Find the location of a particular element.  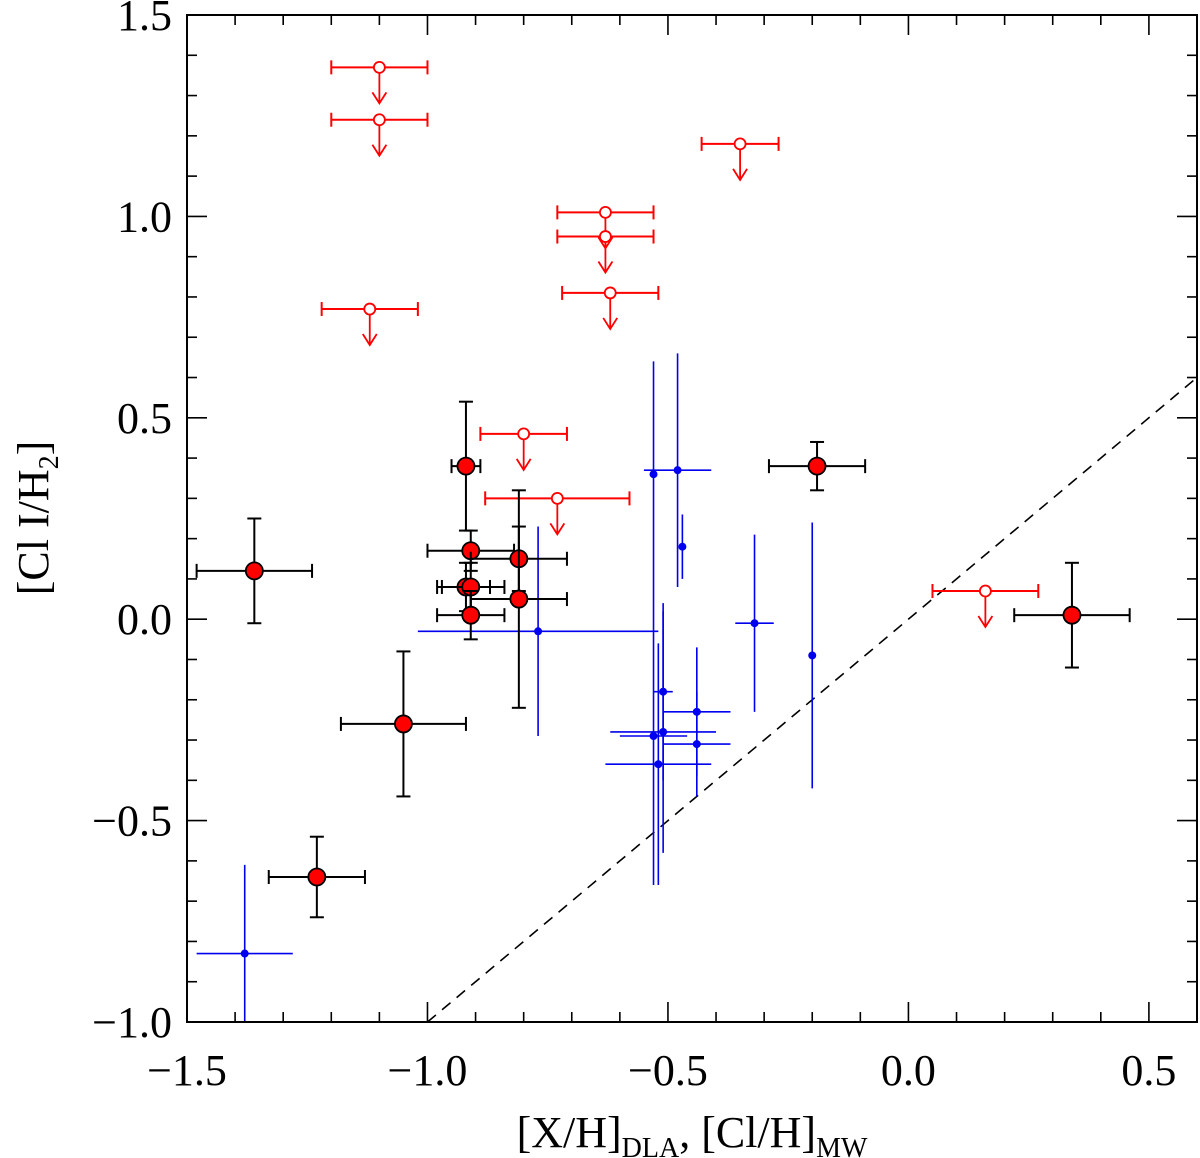

x-tick-label: 0.0 is located at coordinates (908, 1070).